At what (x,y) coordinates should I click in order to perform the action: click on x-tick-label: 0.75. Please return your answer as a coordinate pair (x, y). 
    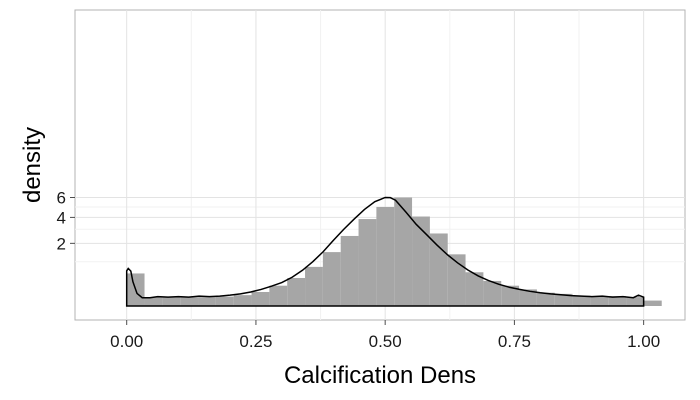
    Looking at the image, I should click on (514, 341).